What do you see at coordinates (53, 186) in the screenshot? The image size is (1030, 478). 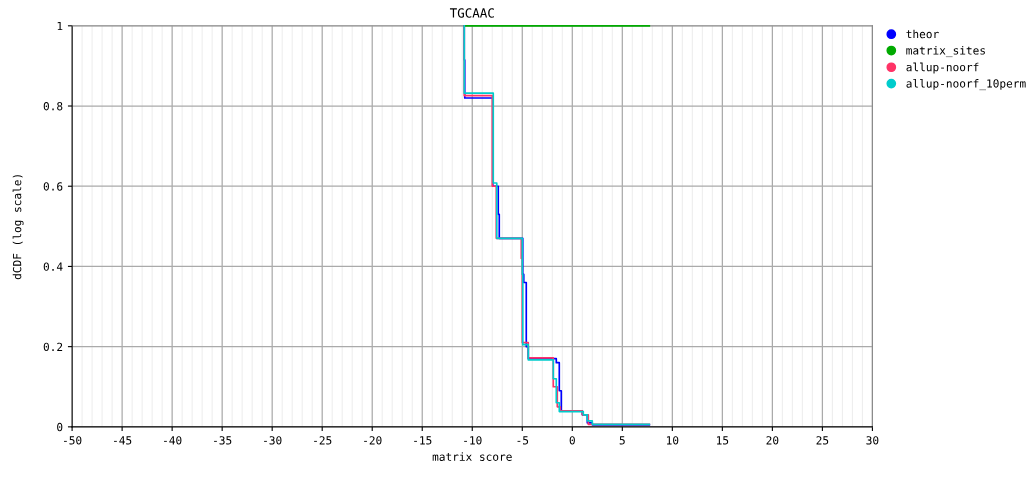 I see `y-tick-label: 0.6` at bounding box center [53, 186].